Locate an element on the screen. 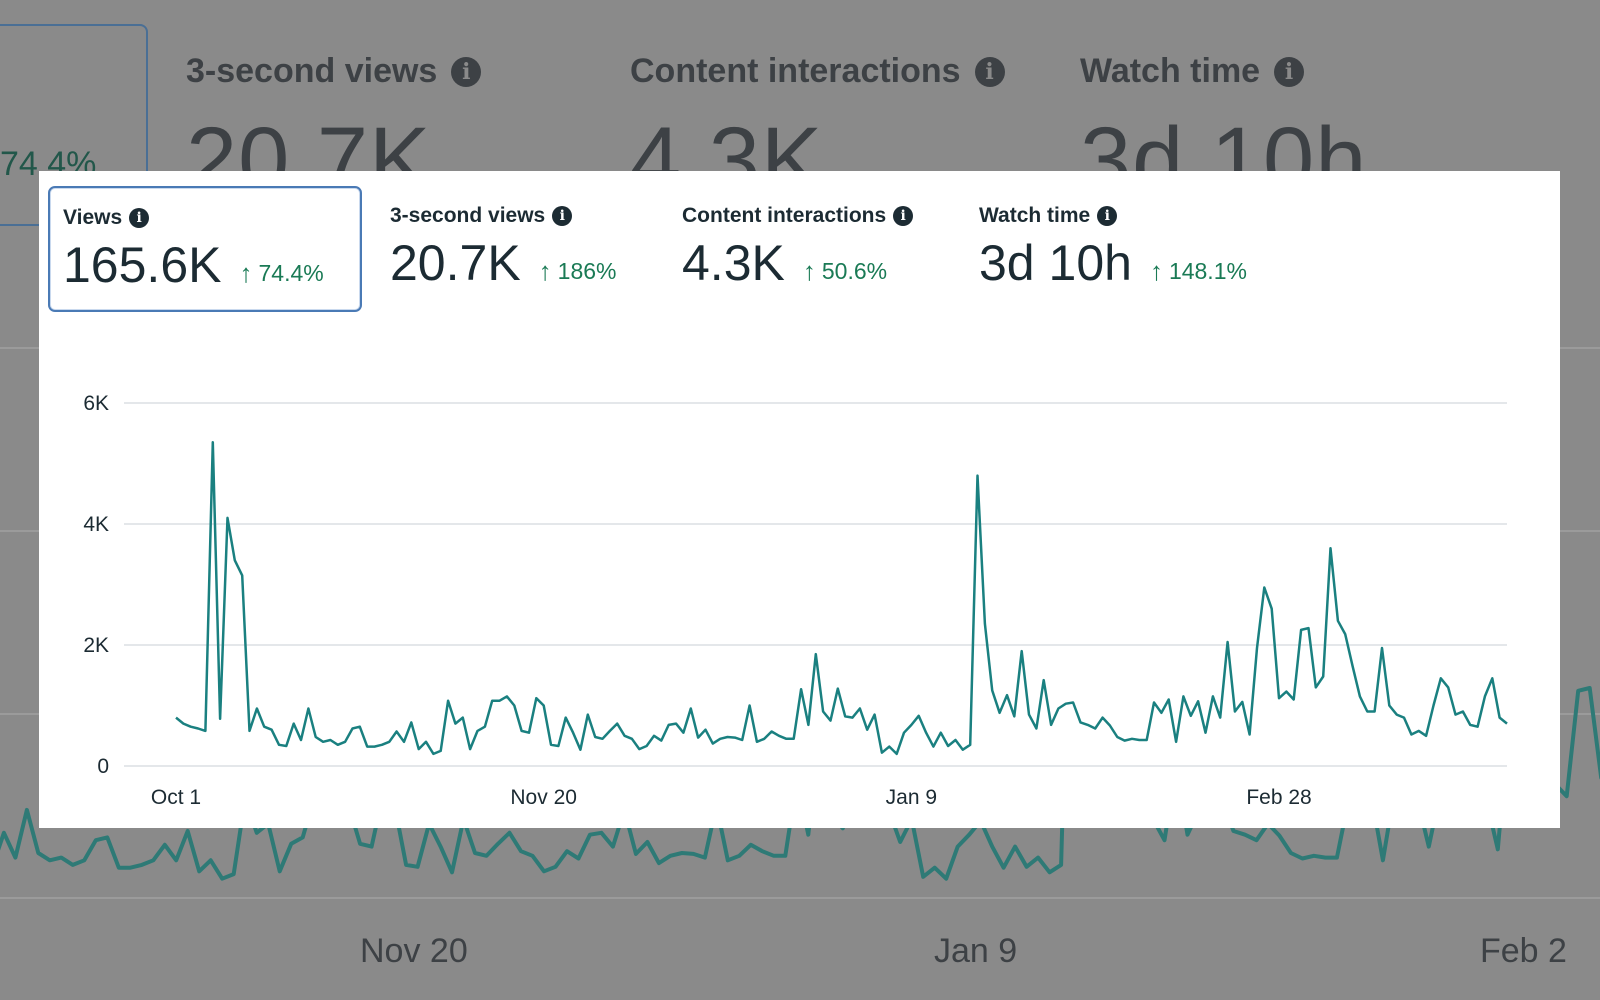  background-metric-label-text: 3-second views is located at coordinates (312, 71).